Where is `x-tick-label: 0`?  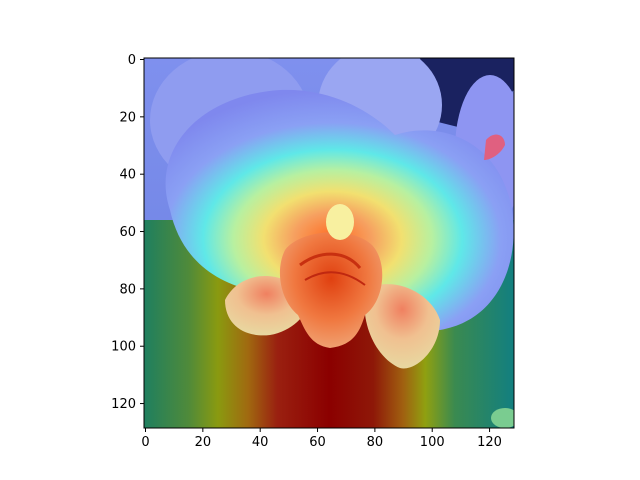
x-tick-label: 0 is located at coordinates (145, 442).